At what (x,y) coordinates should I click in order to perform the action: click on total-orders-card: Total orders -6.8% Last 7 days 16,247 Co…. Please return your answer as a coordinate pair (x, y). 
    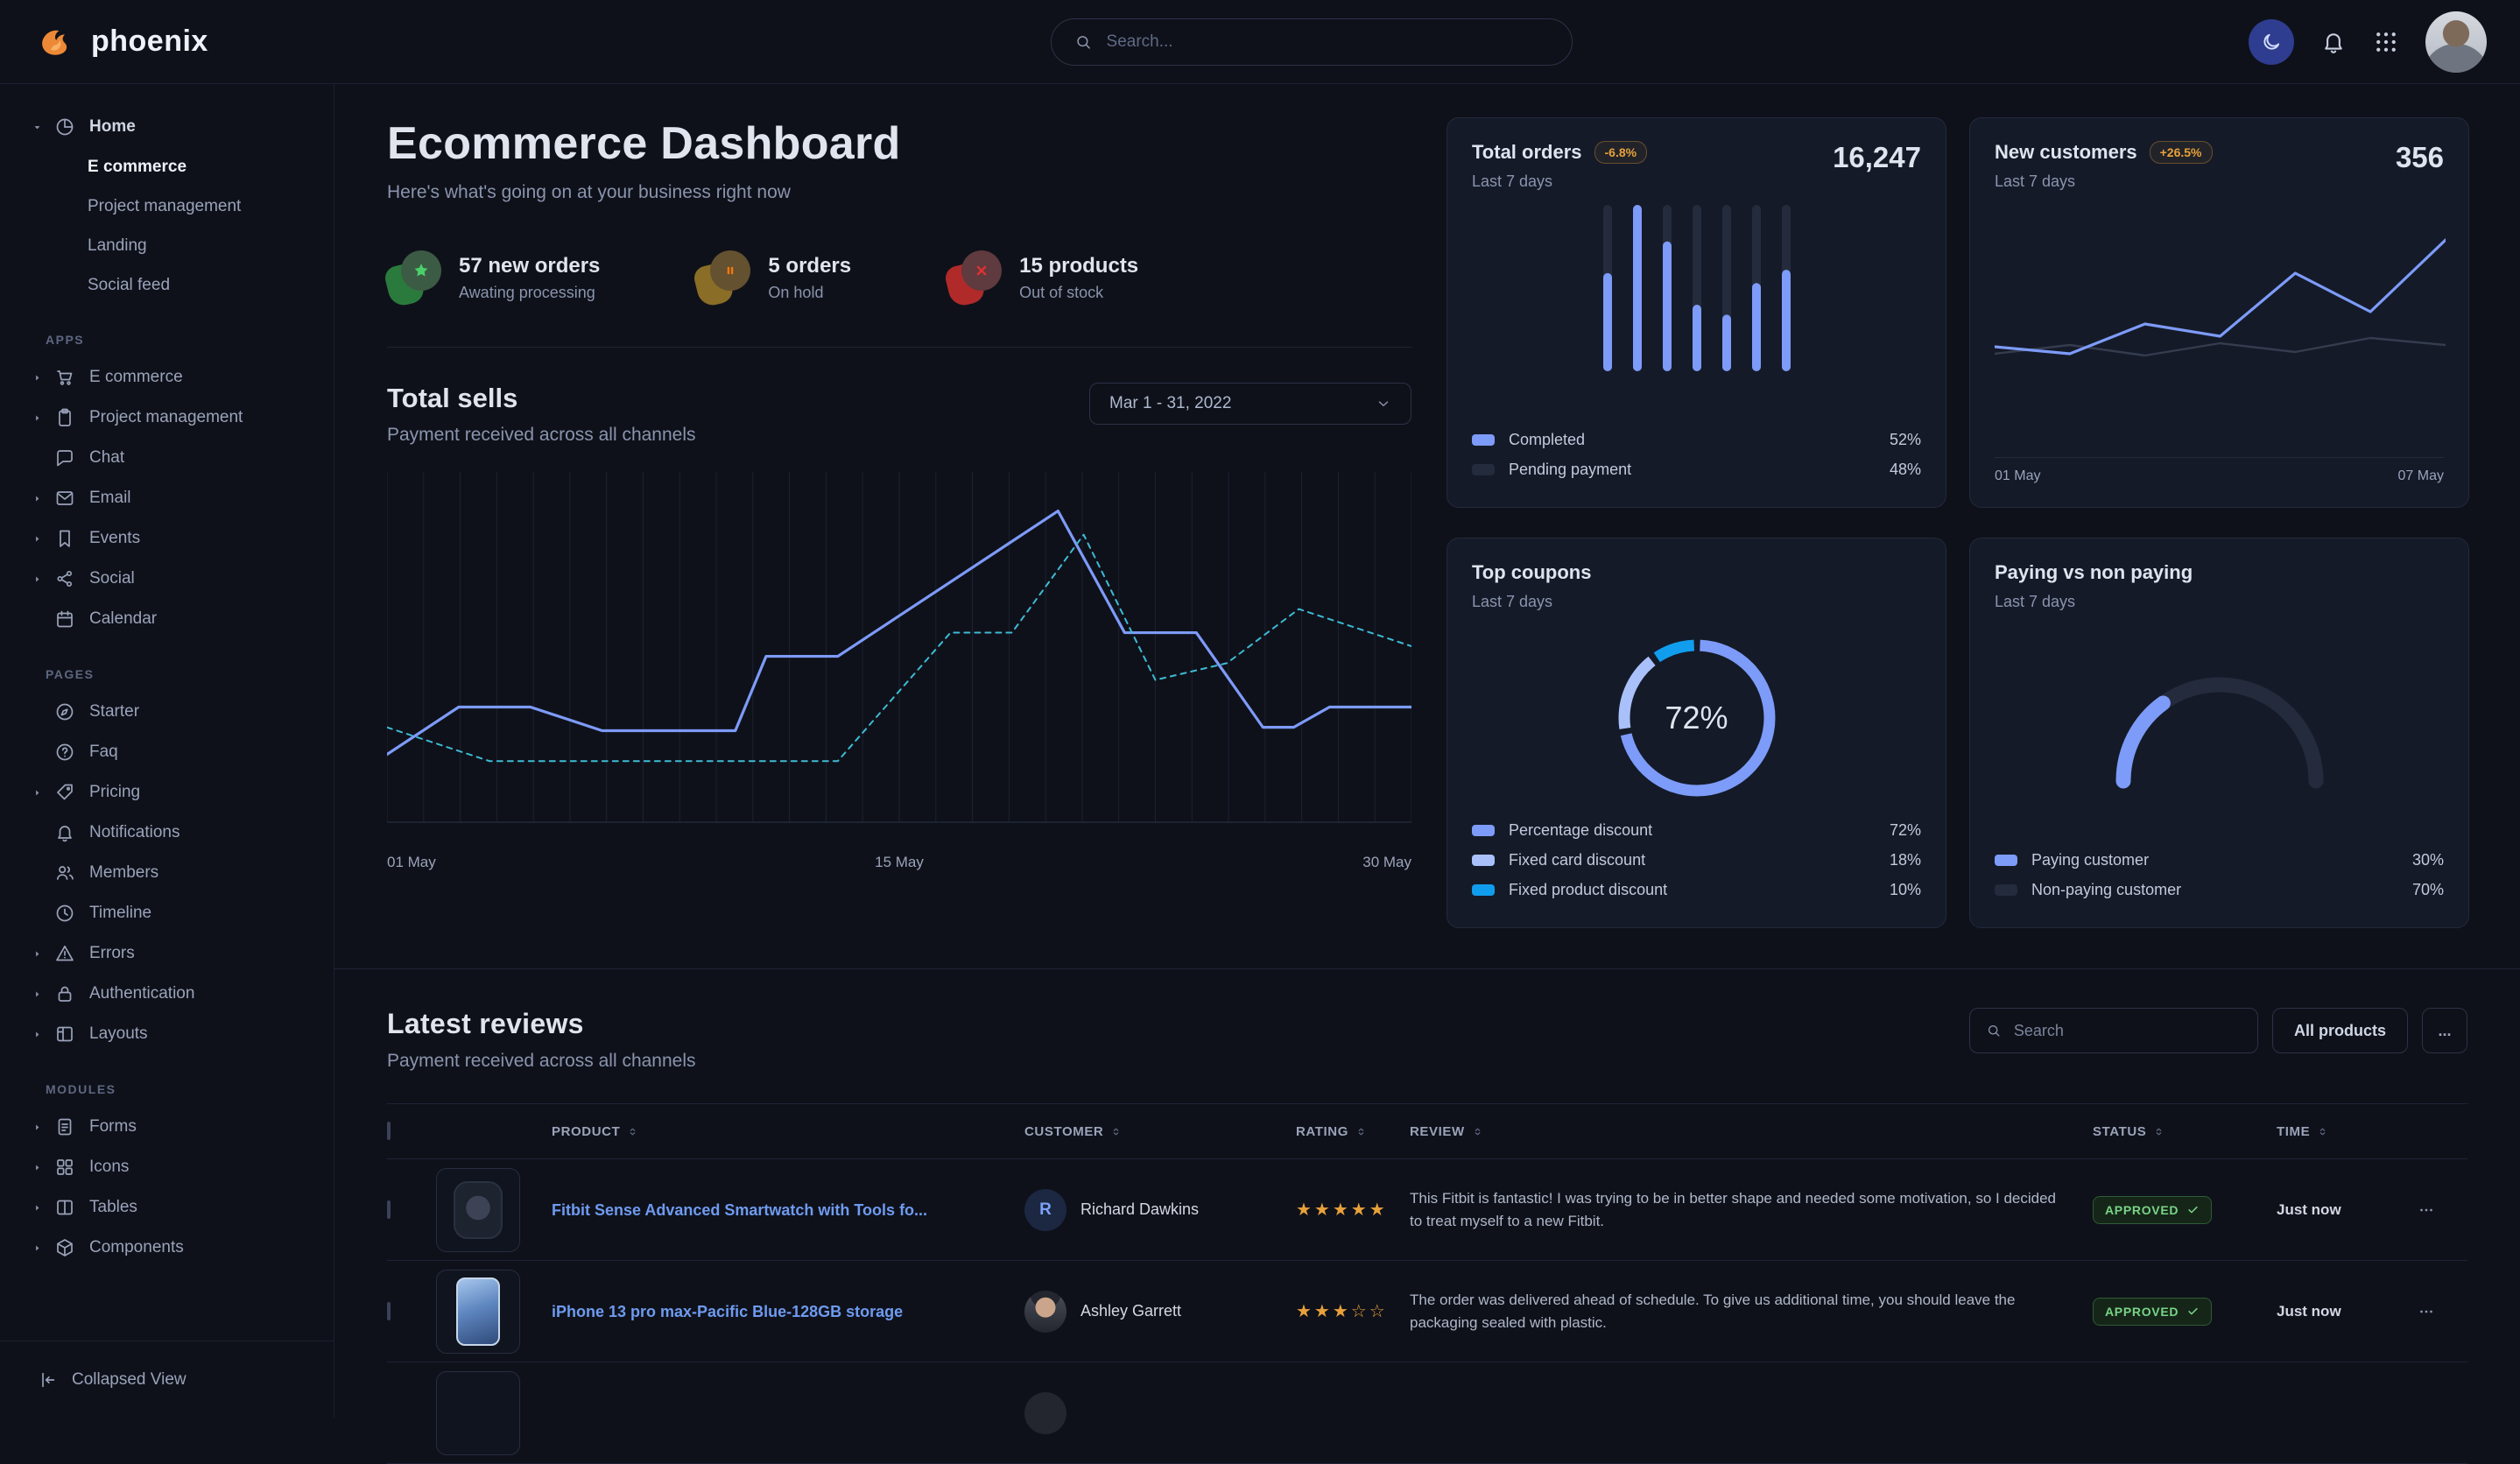
    Looking at the image, I should click on (1696, 312).